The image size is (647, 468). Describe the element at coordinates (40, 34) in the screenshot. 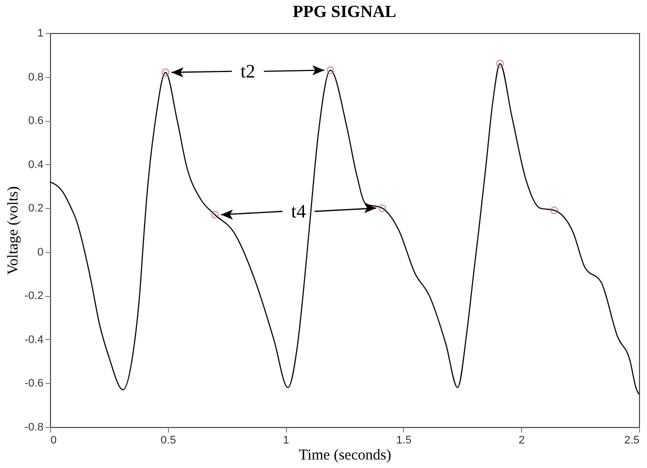

I see `y-tick-label: 1` at that location.